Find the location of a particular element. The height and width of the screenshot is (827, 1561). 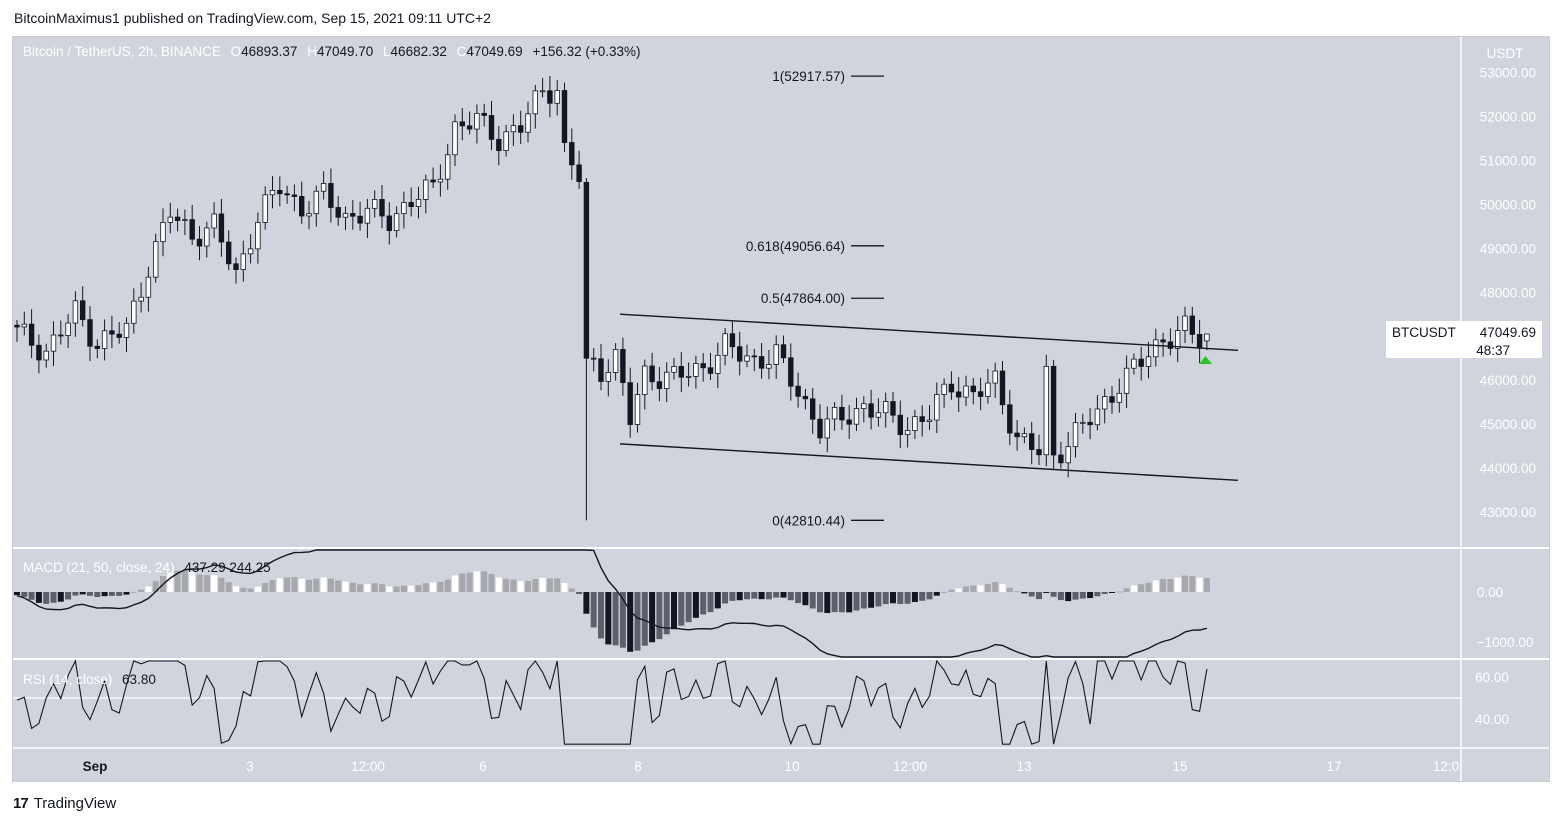

macd-line is located at coordinates (612, 603).